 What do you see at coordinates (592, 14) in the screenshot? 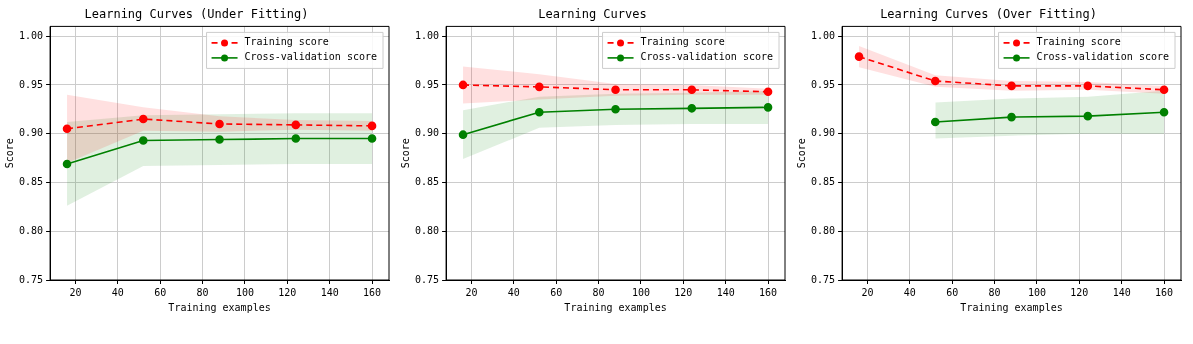
I see `chart-title: Learning Curves` at bounding box center [592, 14].